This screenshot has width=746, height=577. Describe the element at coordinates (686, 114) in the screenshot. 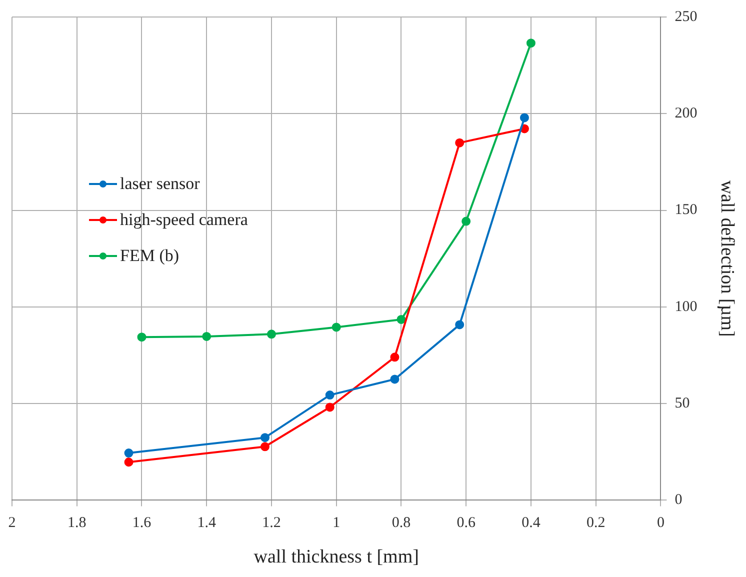

I see `y-tick-label: 200` at that location.